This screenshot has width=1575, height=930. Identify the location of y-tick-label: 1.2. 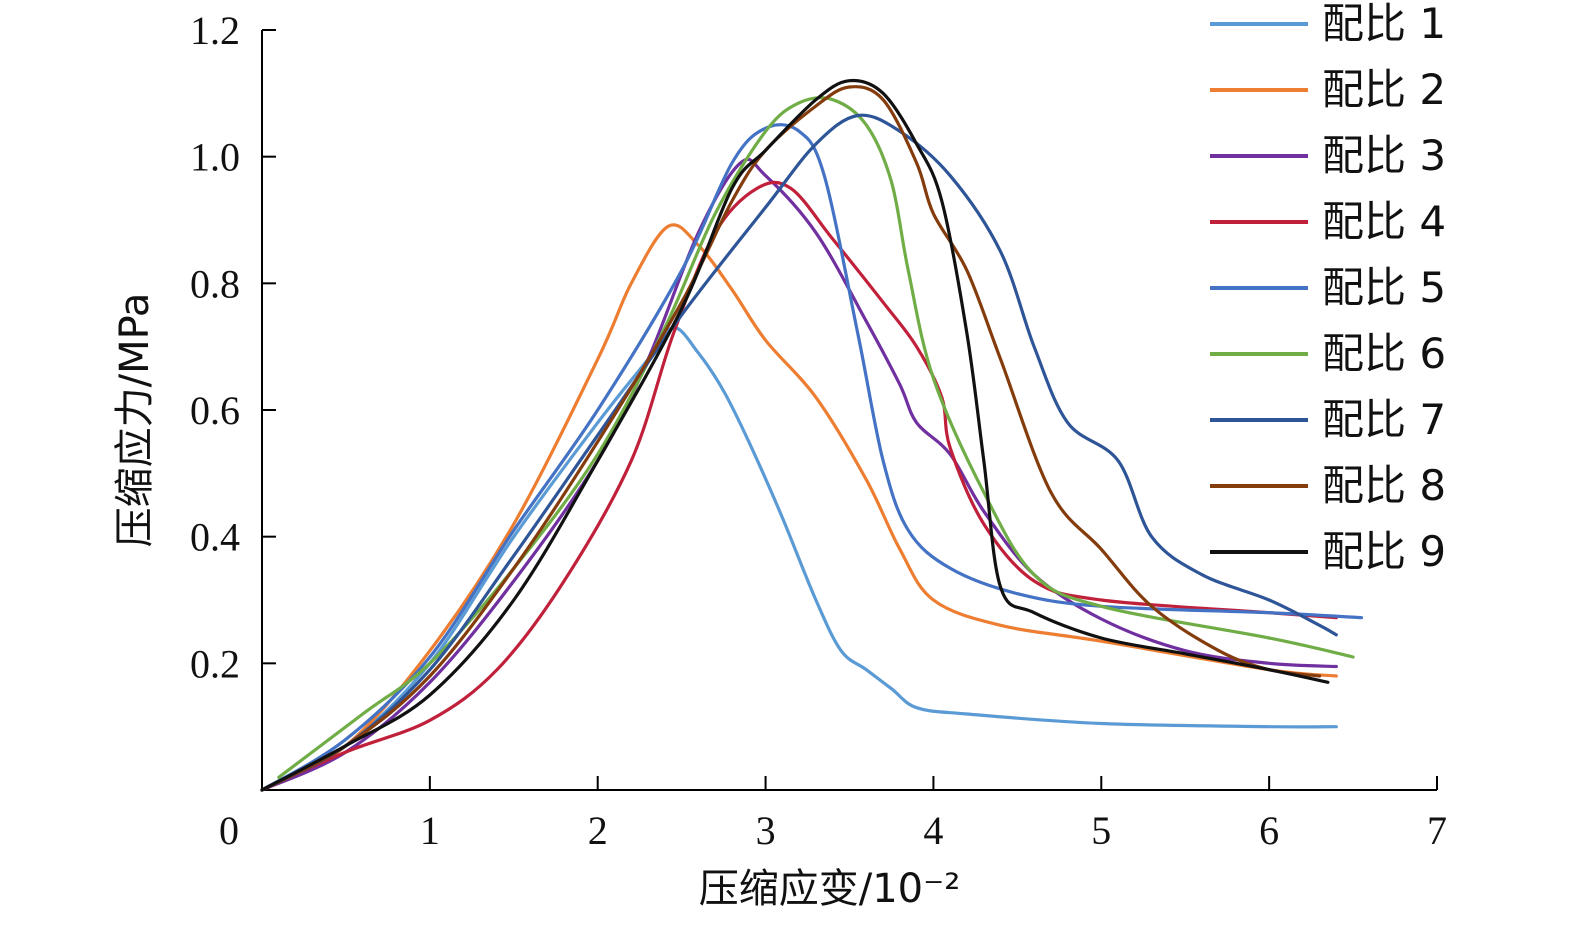
(215, 30).